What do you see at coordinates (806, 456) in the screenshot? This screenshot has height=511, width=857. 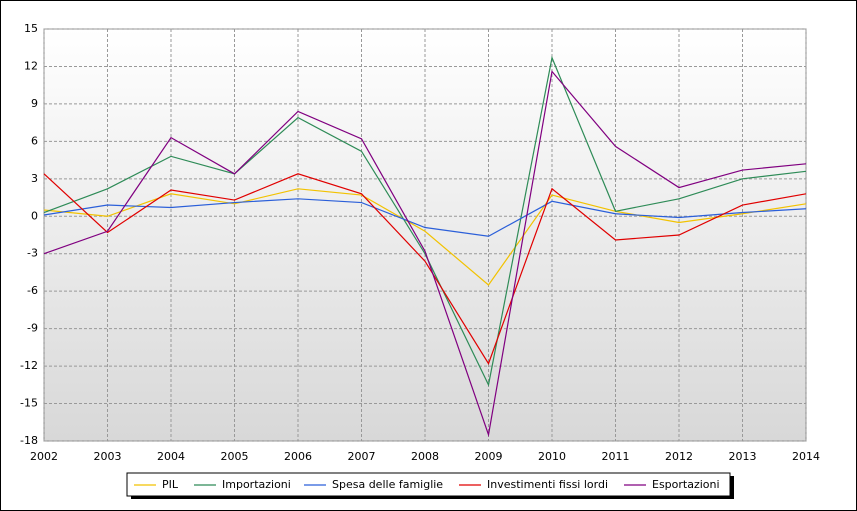 I see `x-tick-label: 2014` at bounding box center [806, 456].